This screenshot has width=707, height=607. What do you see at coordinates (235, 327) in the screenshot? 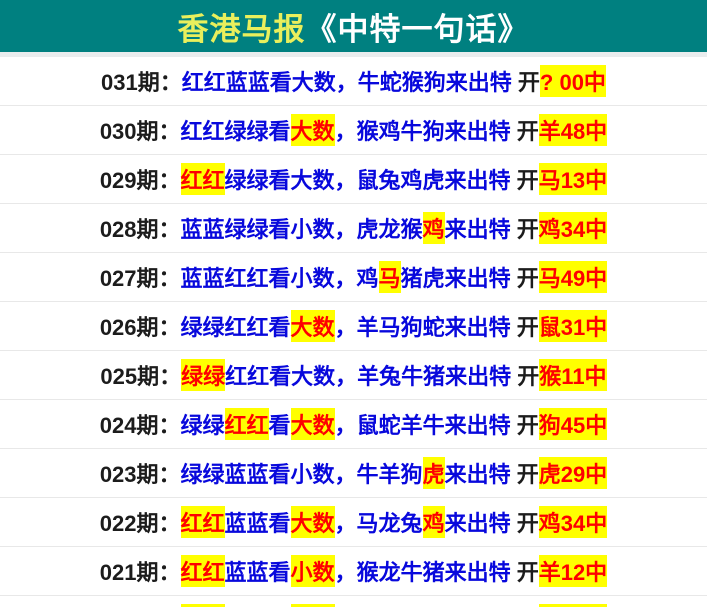
I see `sentence-text: 绿绿红红看` at bounding box center [235, 327].